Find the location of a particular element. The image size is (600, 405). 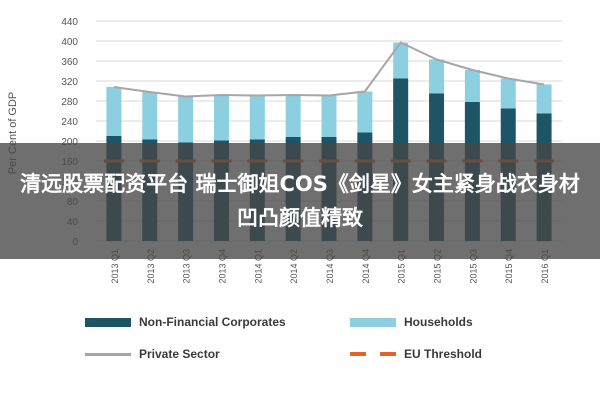

x-tick-label: 2015 Q1 is located at coordinates (402, 266).